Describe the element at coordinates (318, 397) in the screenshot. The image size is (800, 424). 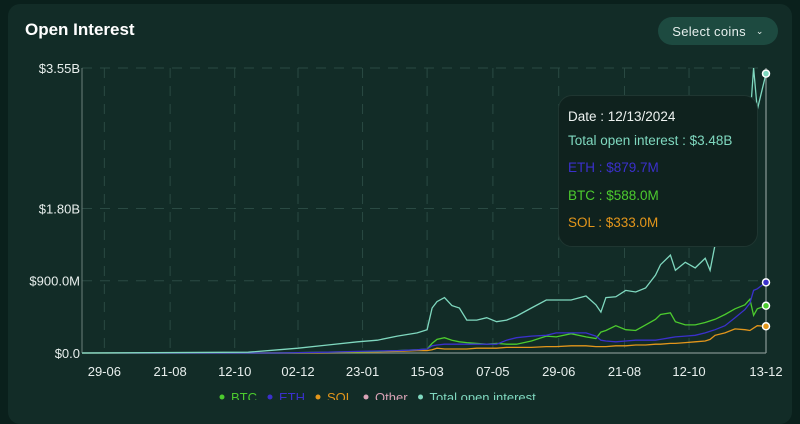
I see `legend-marker-sol` at that location.